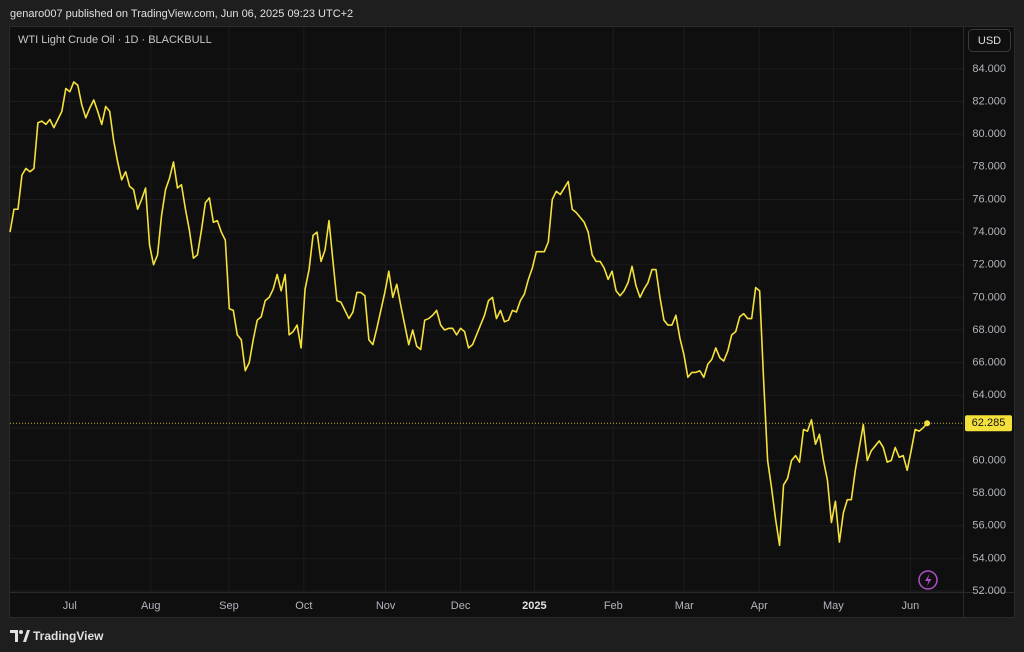 The height and width of the screenshot is (652, 1024). Describe the element at coordinates (989, 460) in the screenshot. I see `y-tick-label: 60.000` at that location.